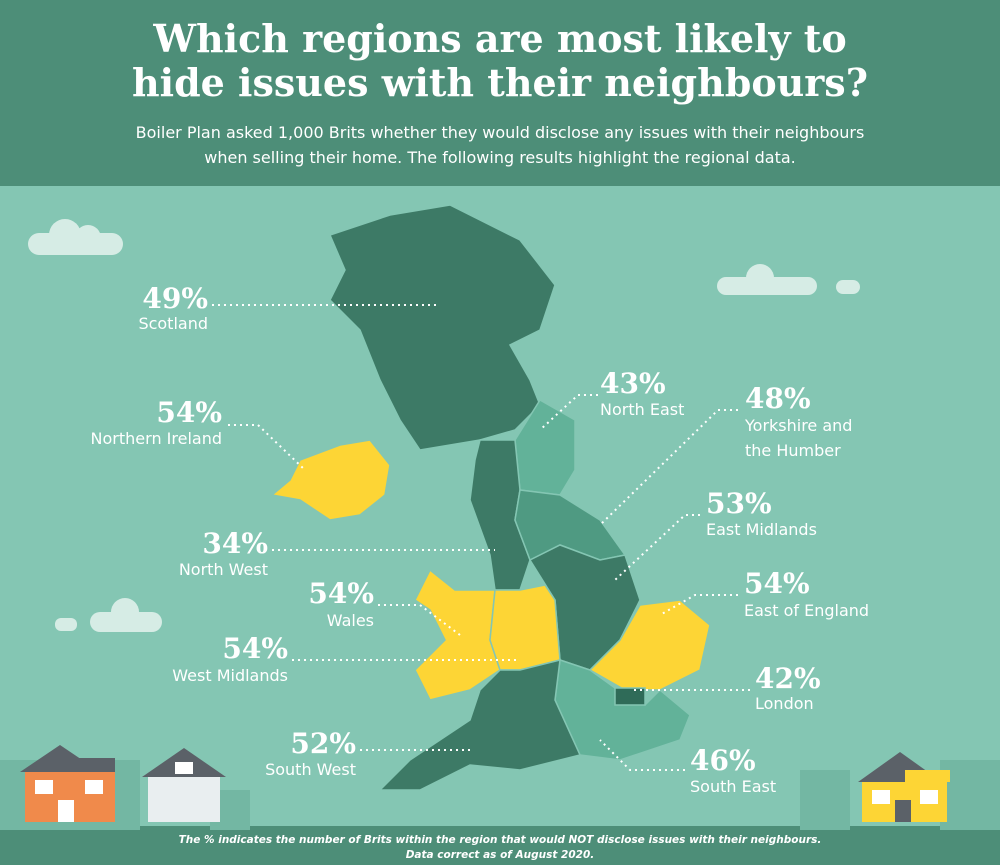 The height and width of the screenshot is (865, 1000). I want to click on region-name: Wales, so click(350, 620).